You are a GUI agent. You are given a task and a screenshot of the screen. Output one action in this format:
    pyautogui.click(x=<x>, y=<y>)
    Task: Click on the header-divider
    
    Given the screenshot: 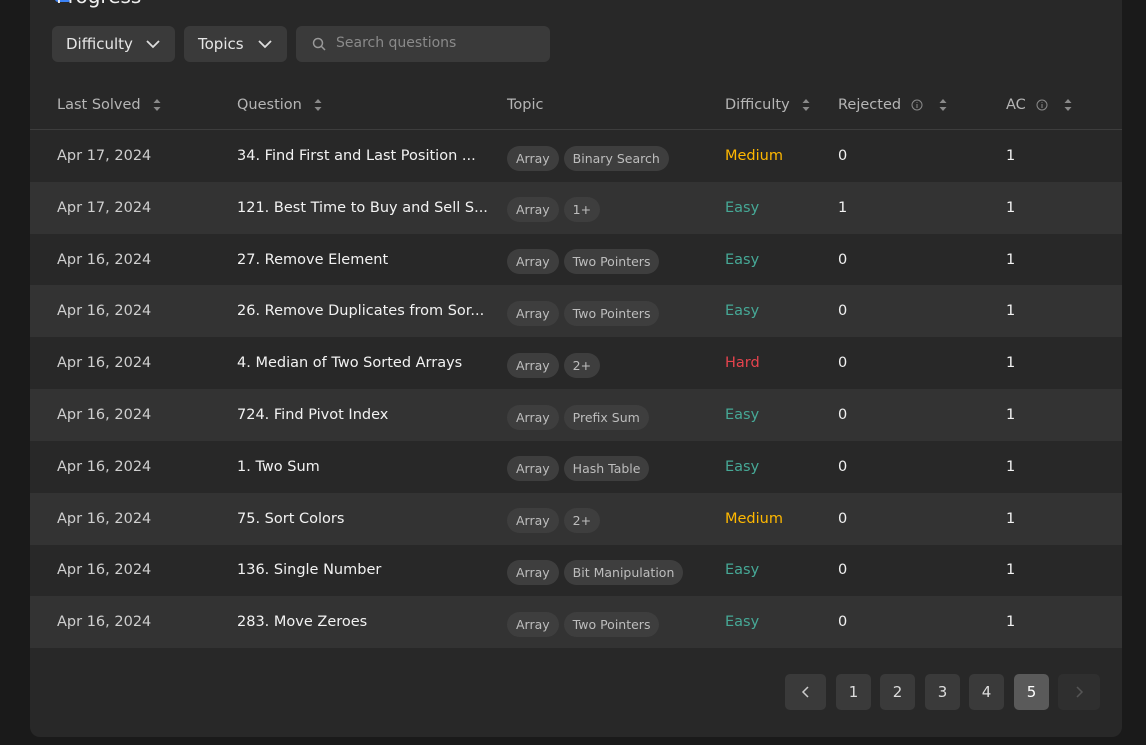 What is the action you would take?
    pyautogui.click(x=576, y=129)
    